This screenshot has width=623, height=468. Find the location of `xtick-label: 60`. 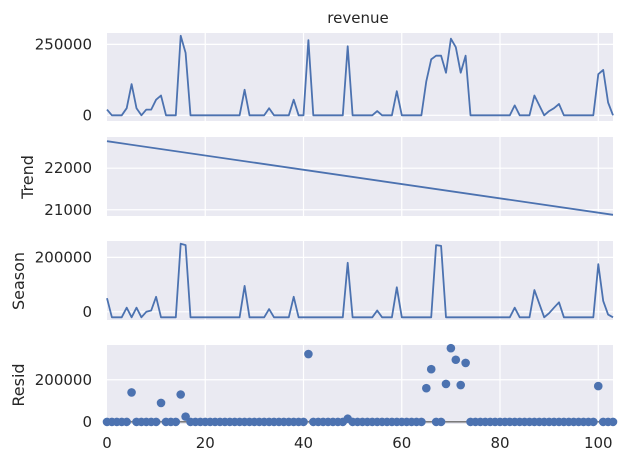

xtick-label: 60 is located at coordinates (401, 443).